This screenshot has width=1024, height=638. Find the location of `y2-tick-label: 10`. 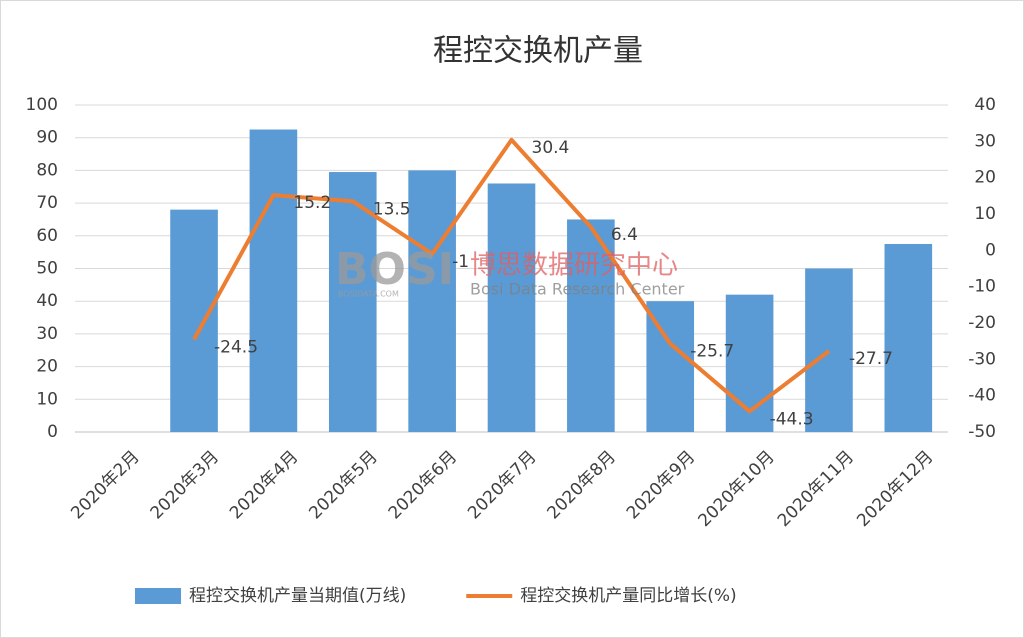

y2-tick-label: 10 is located at coordinates (985, 214).